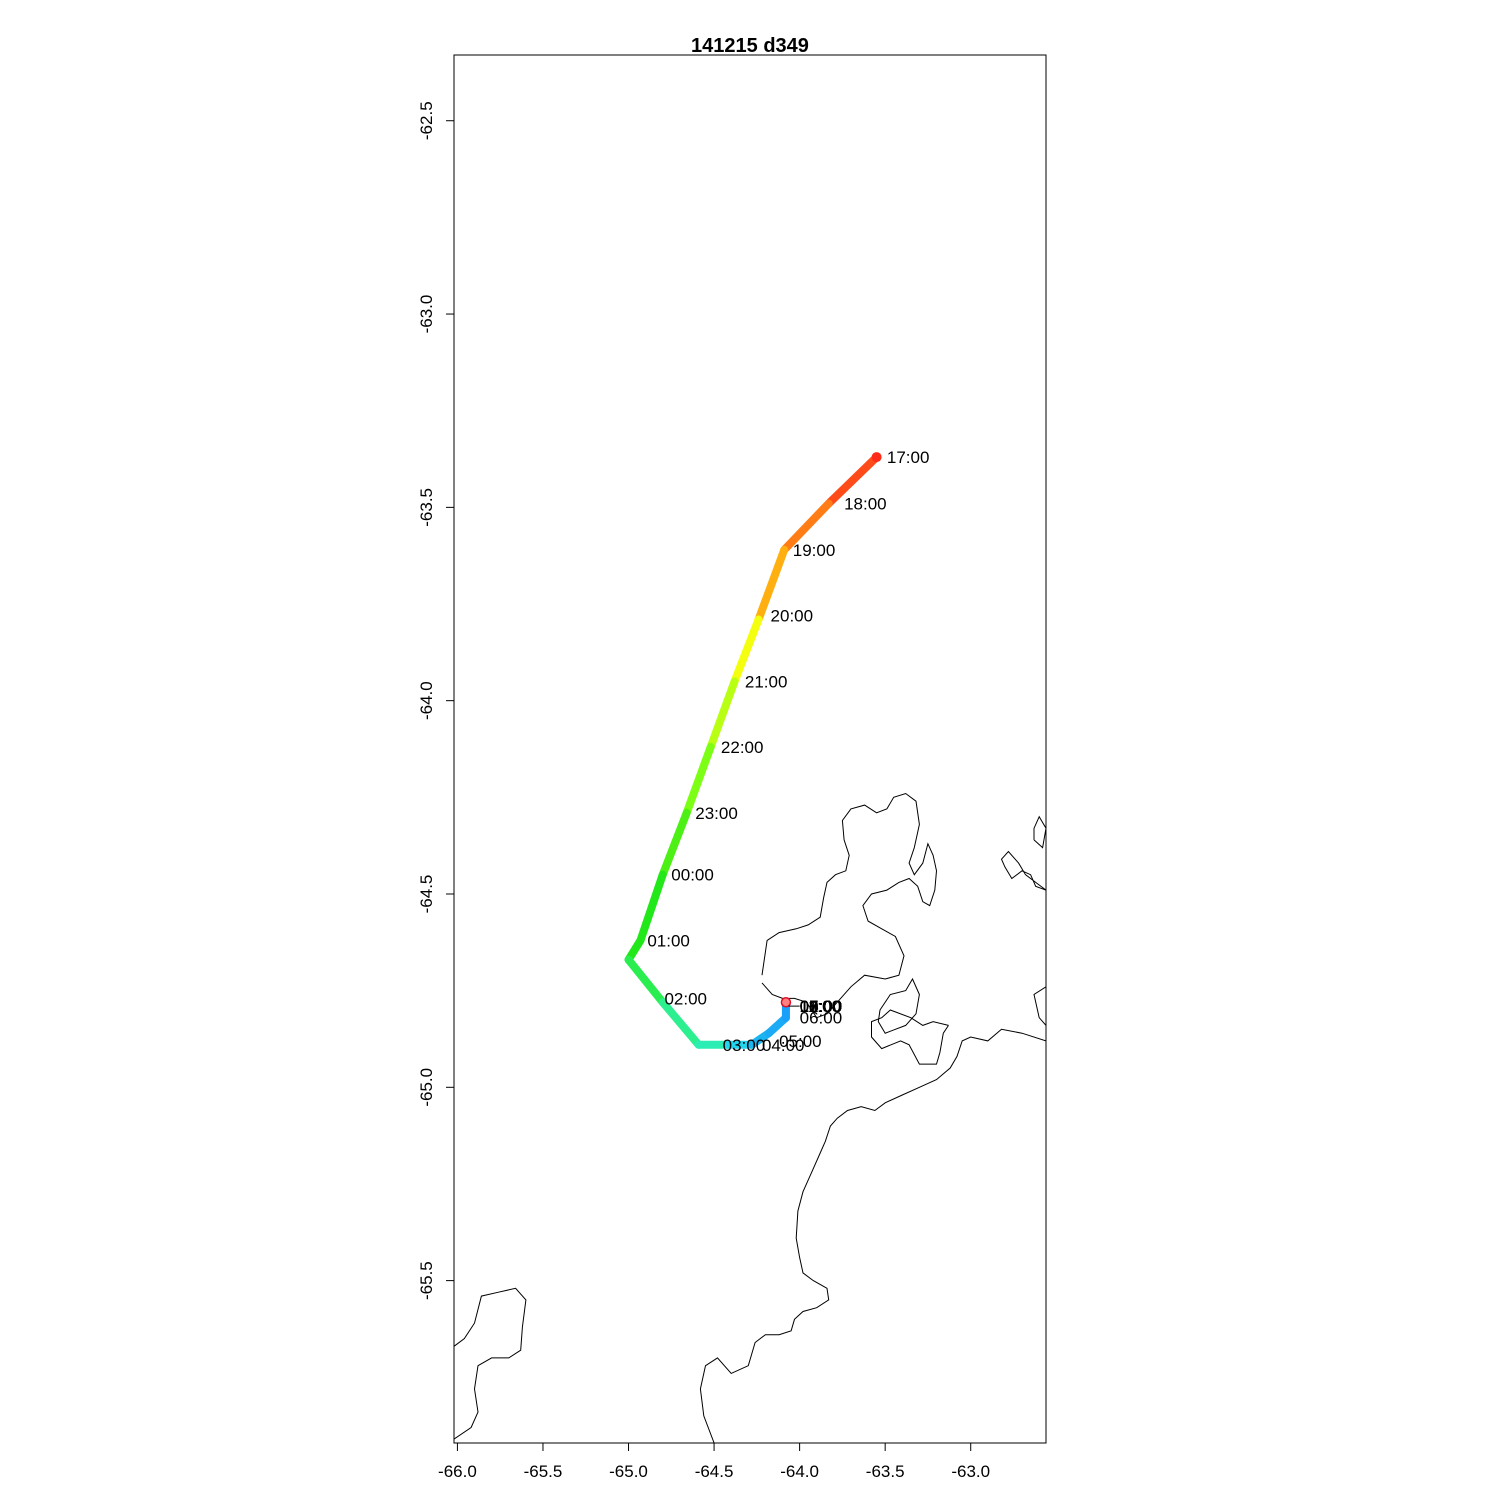 The width and height of the screenshot is (1500, 1500). What do you see at coordinates (750, 46) in the screenshot?
I see `plot-title: 141215 d349` at bounding box center [750, 46].